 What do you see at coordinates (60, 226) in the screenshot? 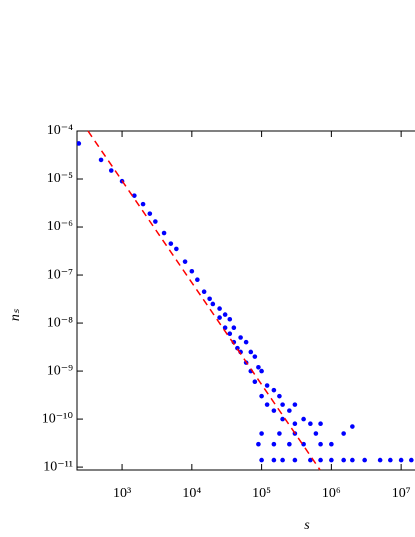
I see `y-tick-label: 10⁻⁶` at bounding box center [60, 226].